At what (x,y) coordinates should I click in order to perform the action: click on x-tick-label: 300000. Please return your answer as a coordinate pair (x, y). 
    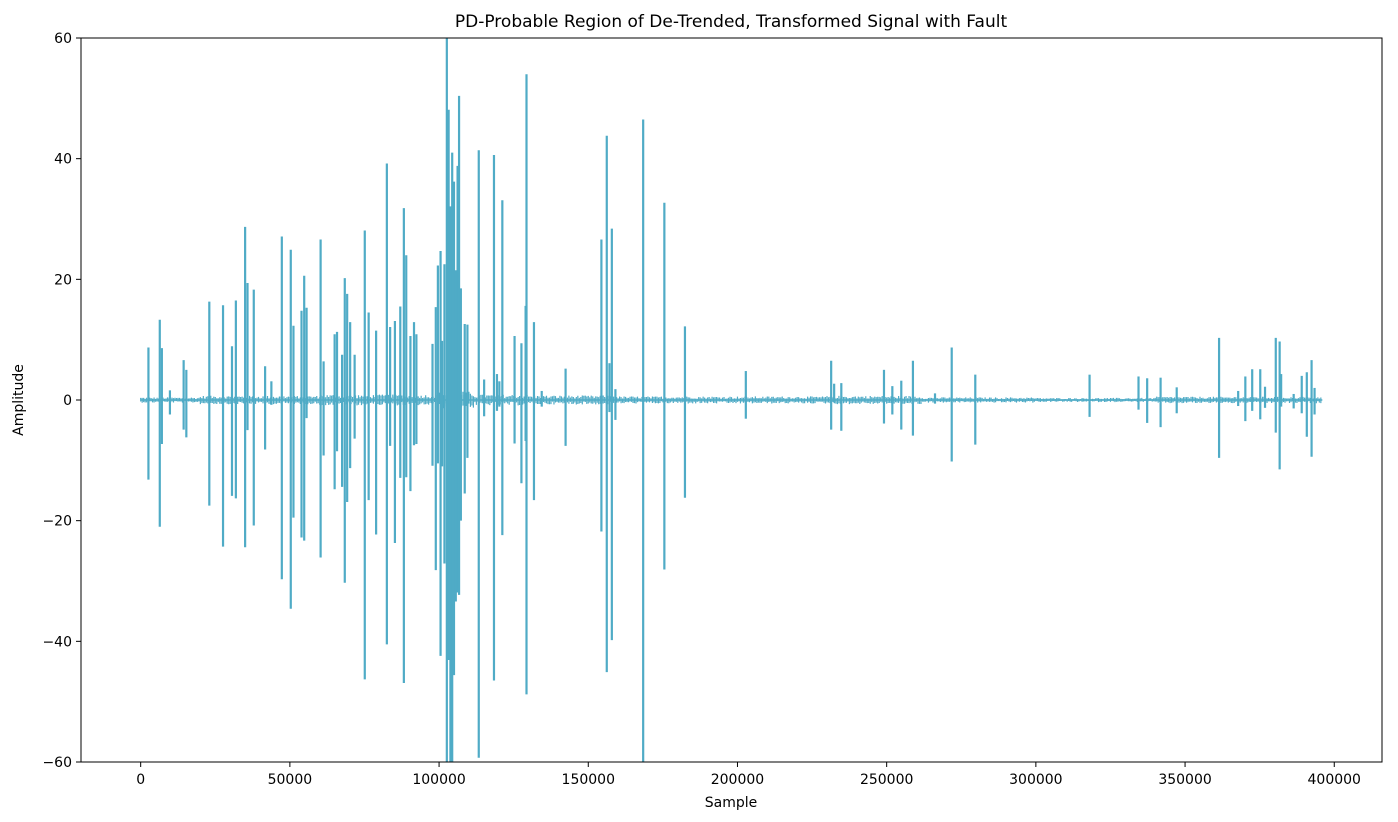
    Looking at the image, I should click on (1035, 780).